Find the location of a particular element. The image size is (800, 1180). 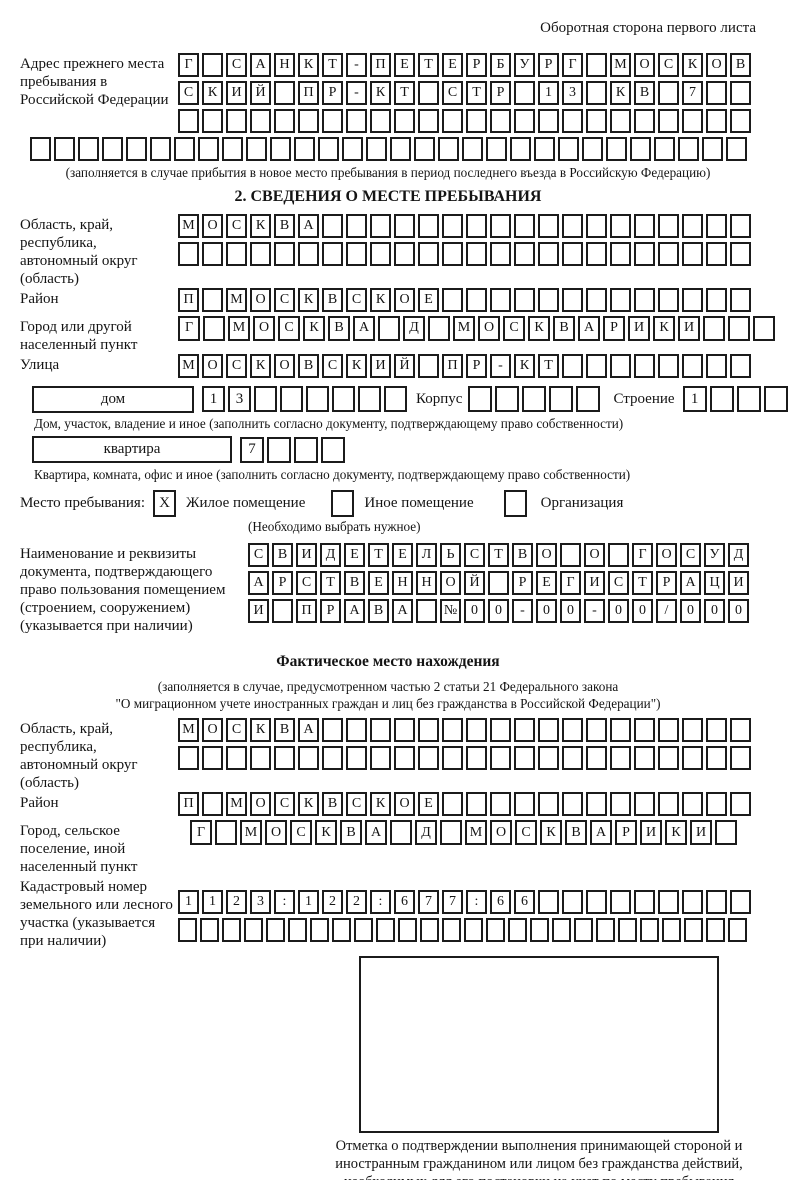

char-box: Н is located at coordinates (426, 583).